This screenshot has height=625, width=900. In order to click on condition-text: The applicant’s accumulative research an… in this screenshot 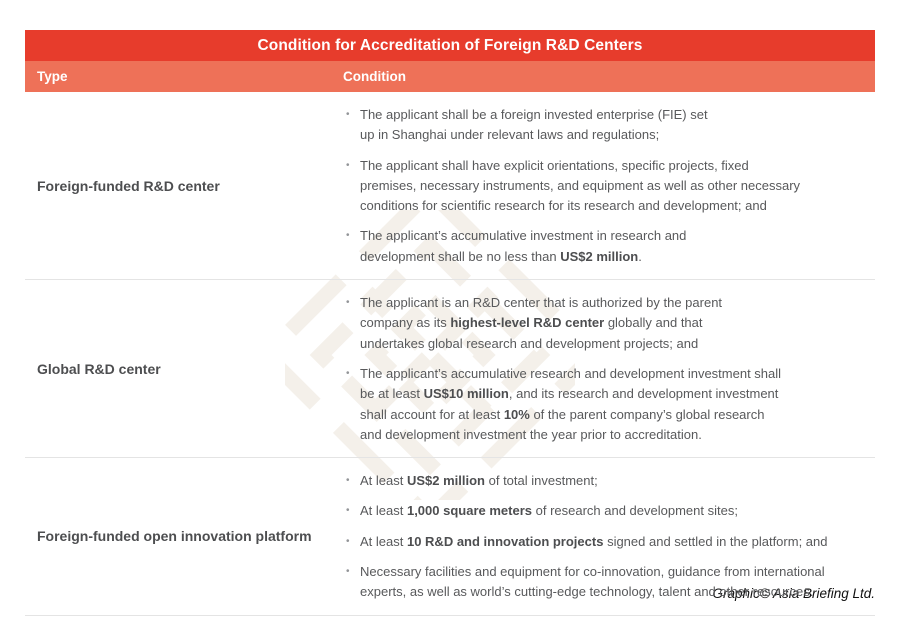, I will do `click(571, 403)`.